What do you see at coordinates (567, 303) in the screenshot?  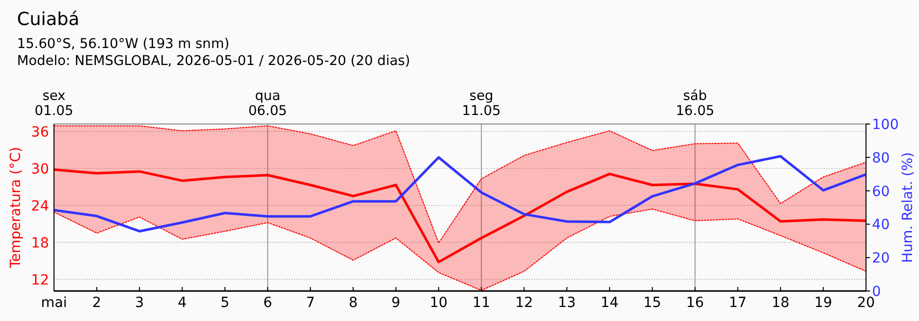 I see `x-tick-label: 13` at bounding box center [567, 303].